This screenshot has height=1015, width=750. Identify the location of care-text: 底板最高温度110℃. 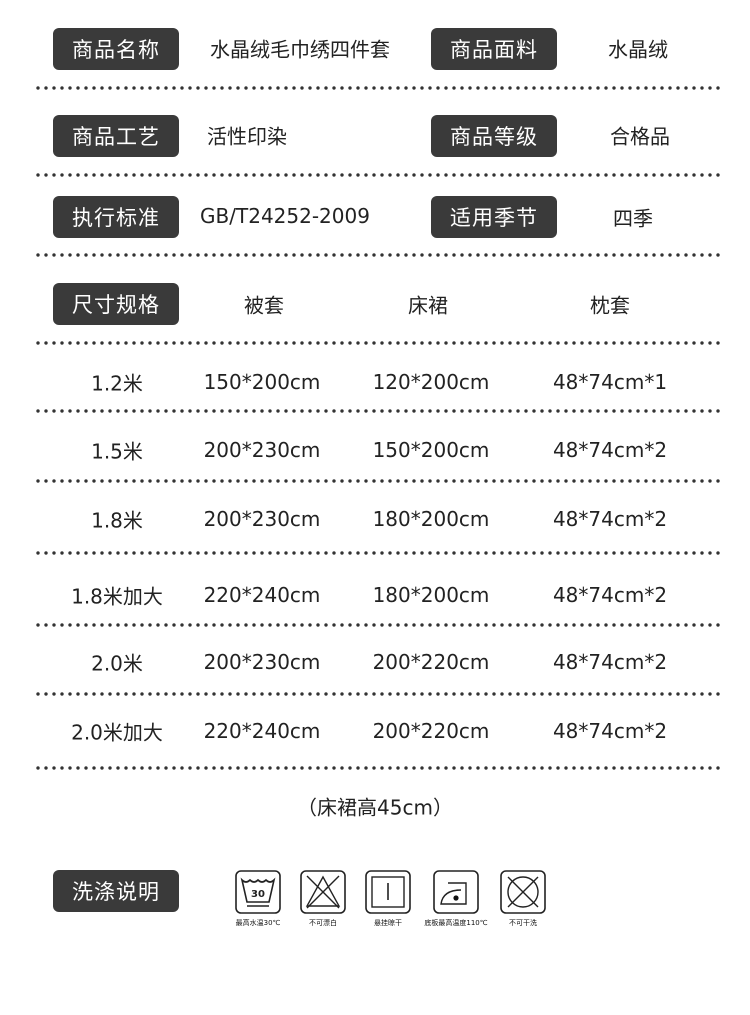
(456, 923).